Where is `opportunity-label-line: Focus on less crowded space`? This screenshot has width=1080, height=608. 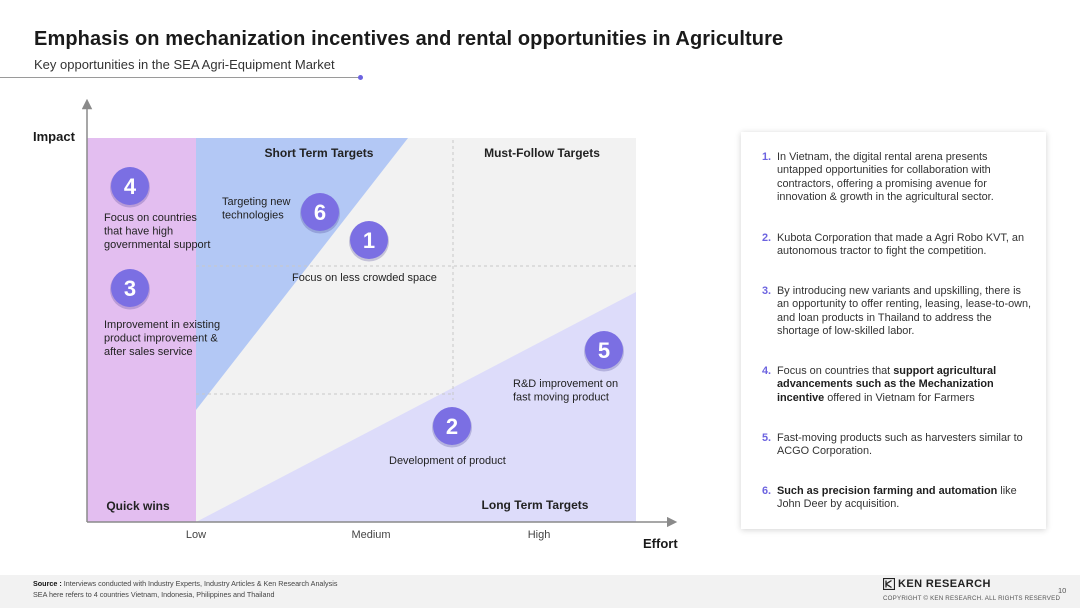 opportunity-label-line: Focus on less crowded space is located at coordinates (364, 278).